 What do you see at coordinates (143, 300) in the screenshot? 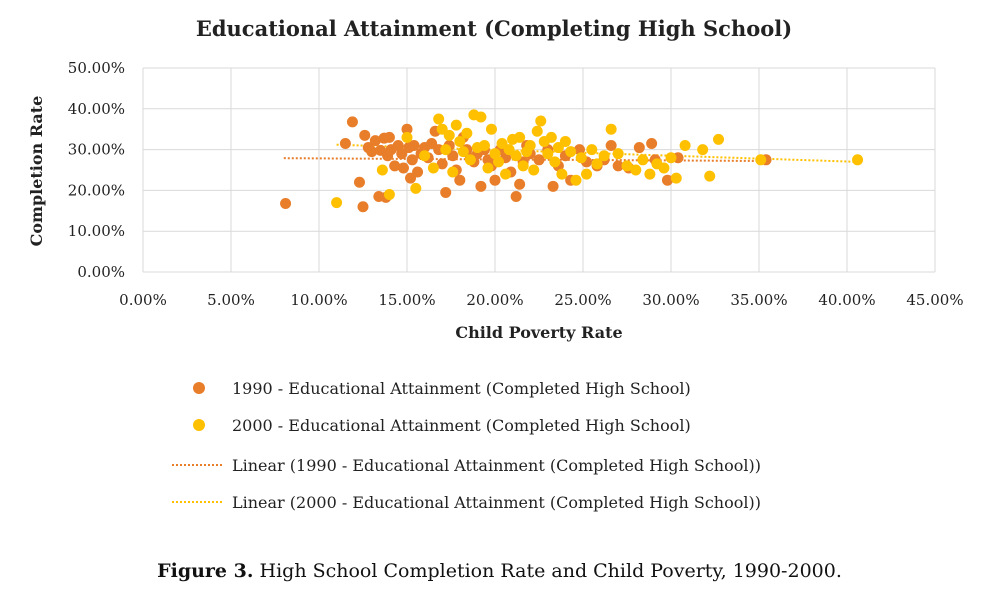
I see `x-tick-label: 0.00%` at bounding box center [143, 300].